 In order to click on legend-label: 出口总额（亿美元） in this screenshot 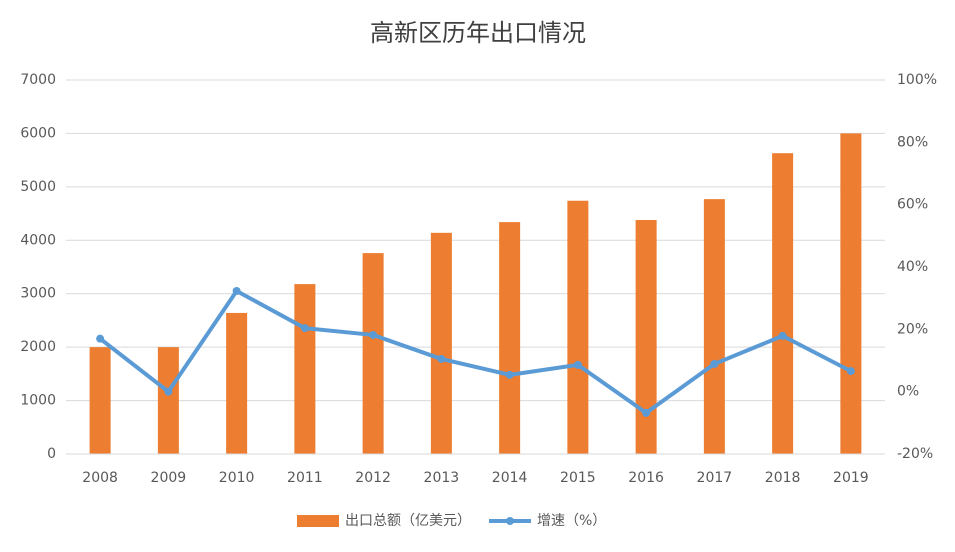, I will do `click(408, 521)`.